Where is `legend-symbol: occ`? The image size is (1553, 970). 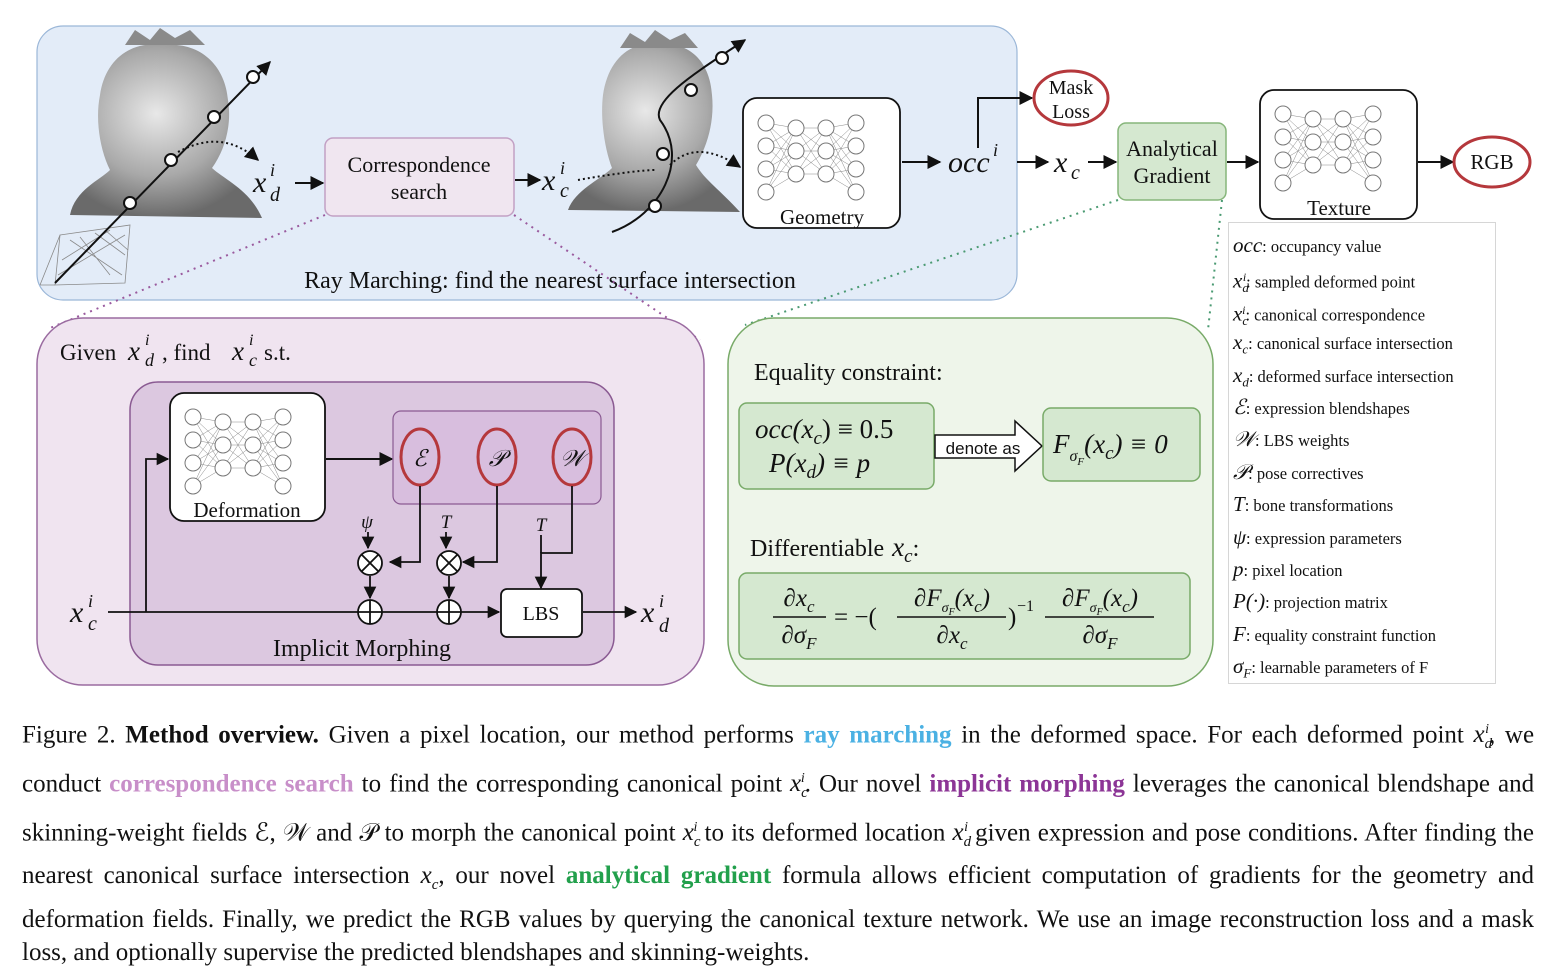 legend-symbol: occ is located at coordinates (1248, 245).